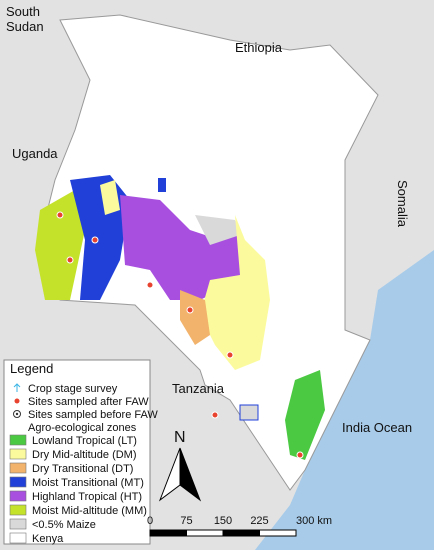 This screenshot has height=555, width=434. What do you see at coordinates (180, 437) in the screenshot?
I see `north-label: N` at bounding box center [180, 437].